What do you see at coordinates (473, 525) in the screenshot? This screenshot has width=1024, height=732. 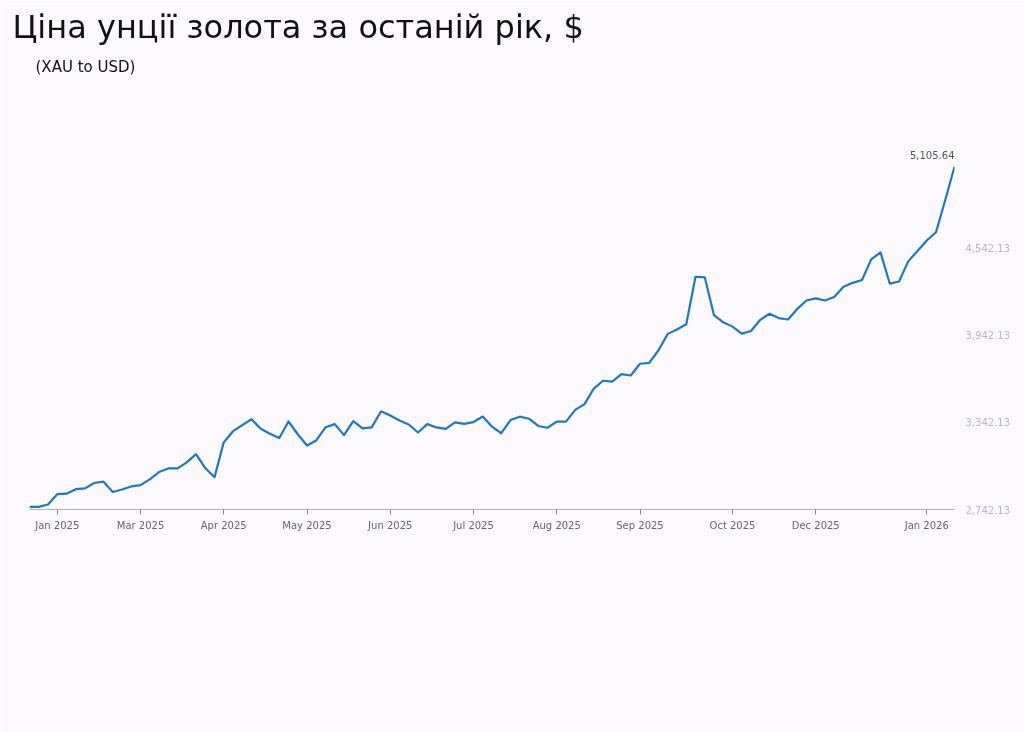 I see `x-tick-label: Jul 2025` at bounding box center [473, 525].